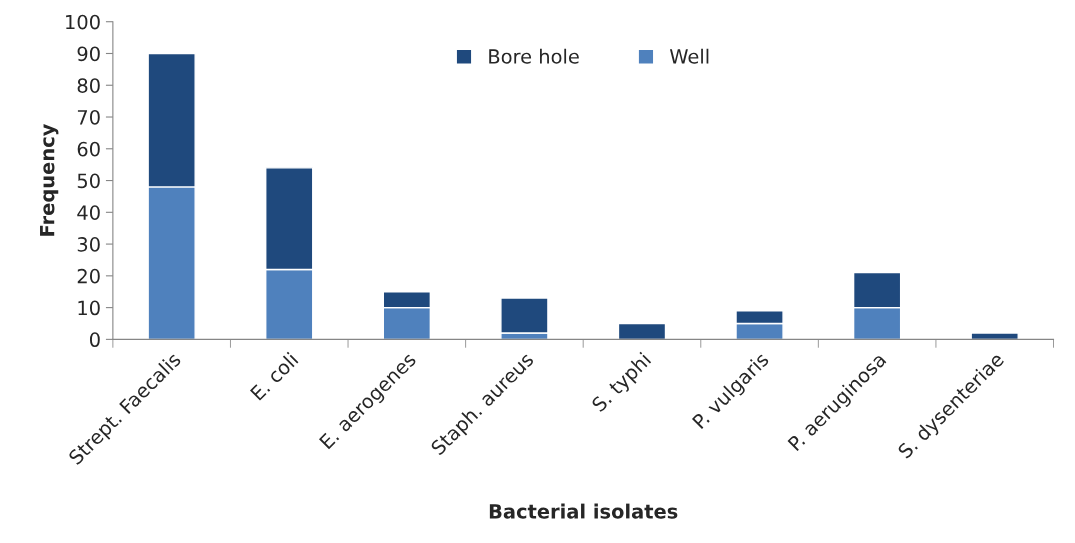 Image resolution: width=1075 pixels, height=543 pixels. Describe the element at coordinates (88, 276) in the screenshot. I see `y-tick-label: 20` at that location.